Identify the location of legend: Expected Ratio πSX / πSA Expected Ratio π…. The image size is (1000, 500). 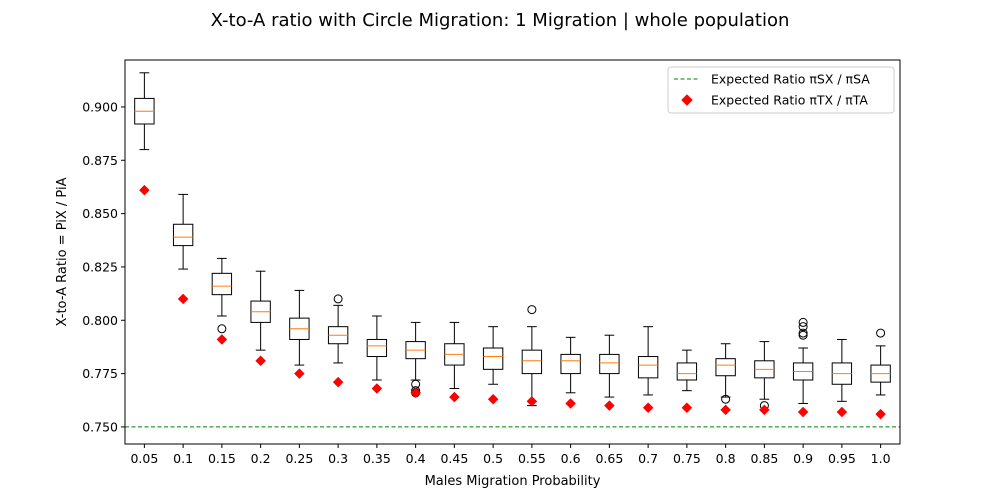
(781, 90).